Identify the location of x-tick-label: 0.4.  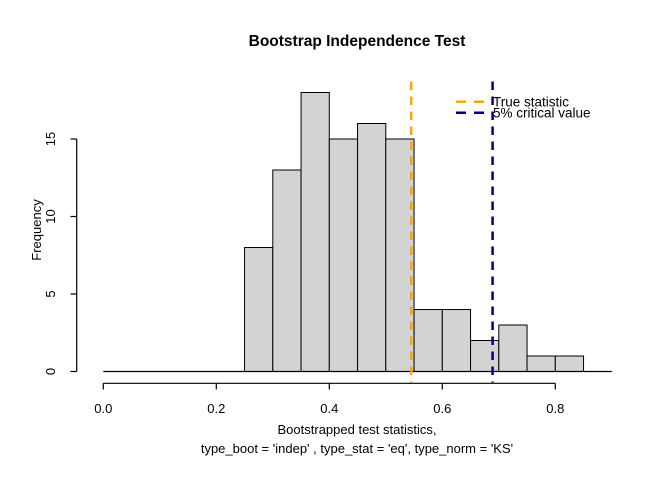
(329, 408).